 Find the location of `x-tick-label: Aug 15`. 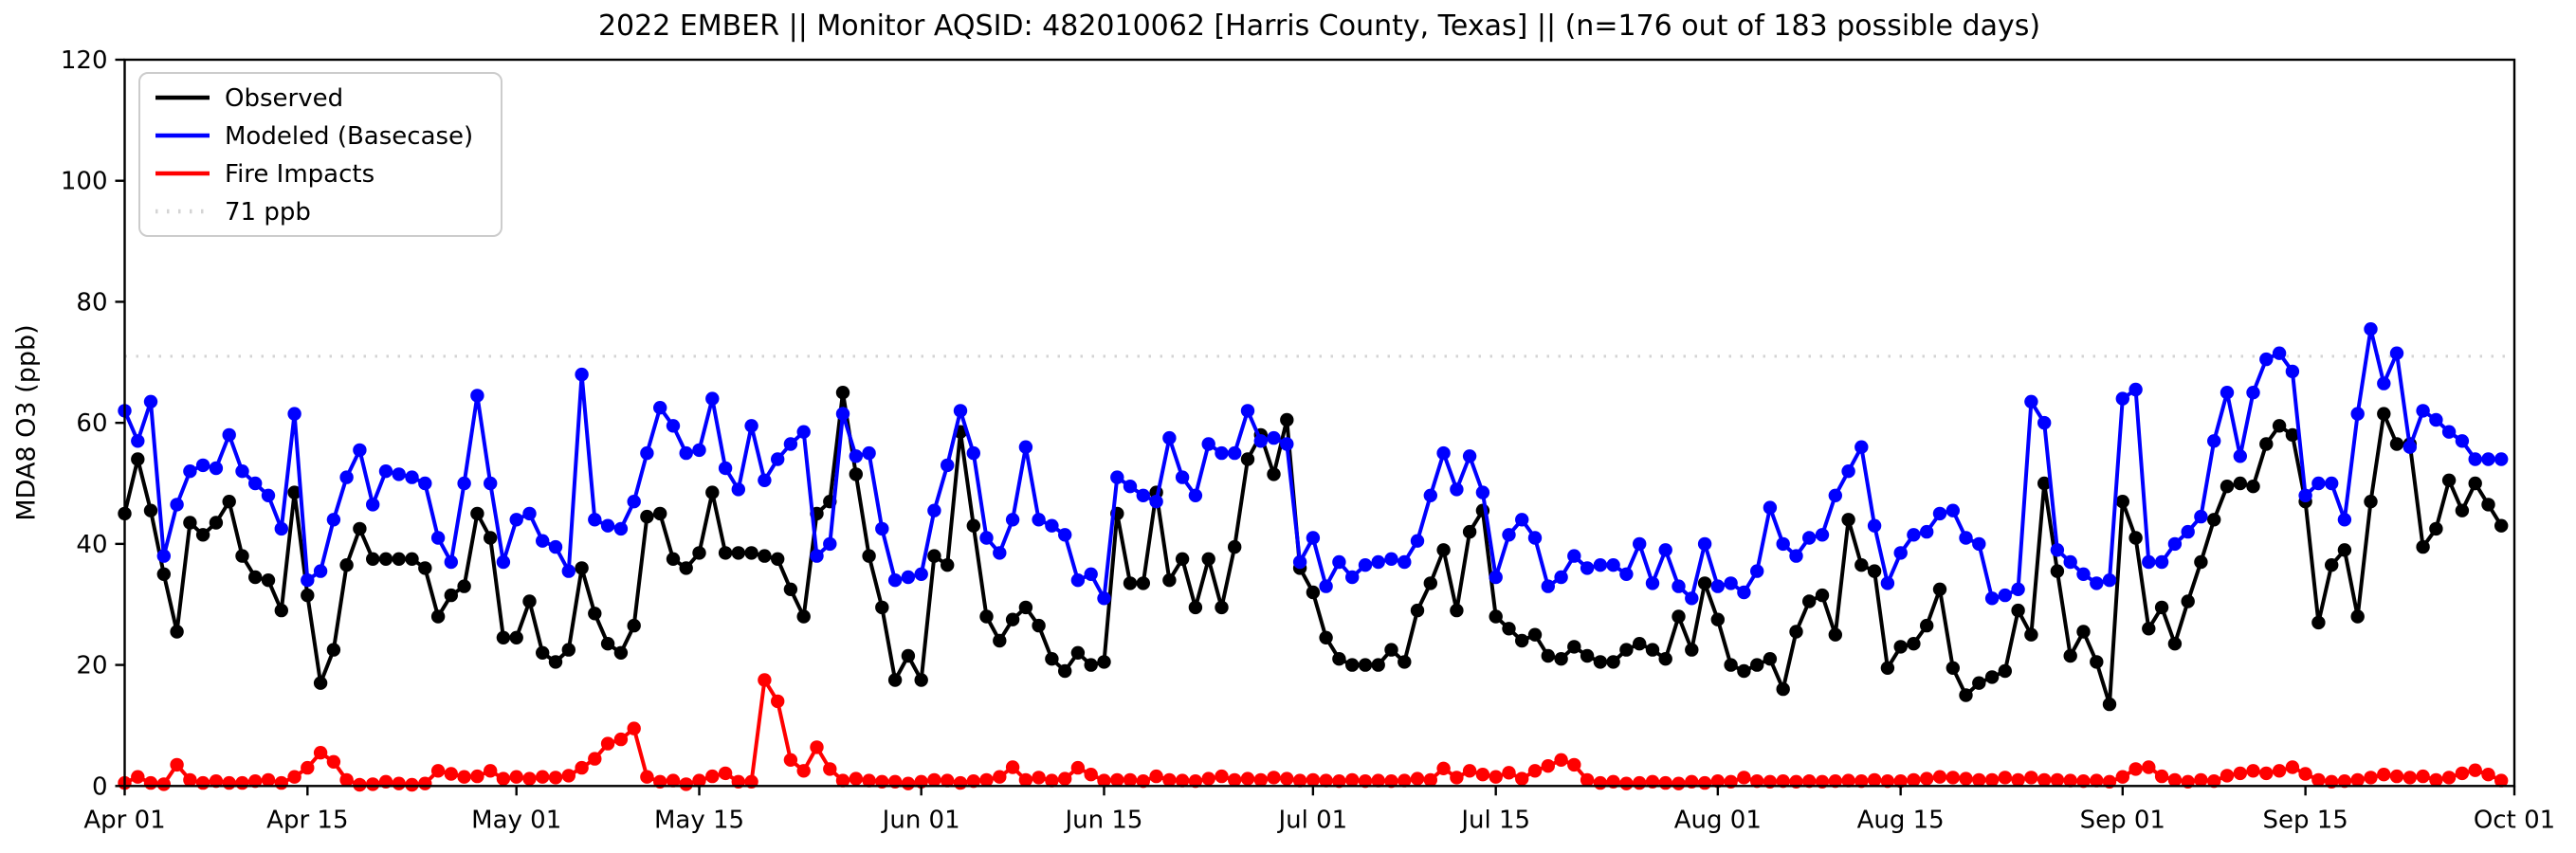

x-tick-label: Aug 15 is located at coordinates (1901, 820).